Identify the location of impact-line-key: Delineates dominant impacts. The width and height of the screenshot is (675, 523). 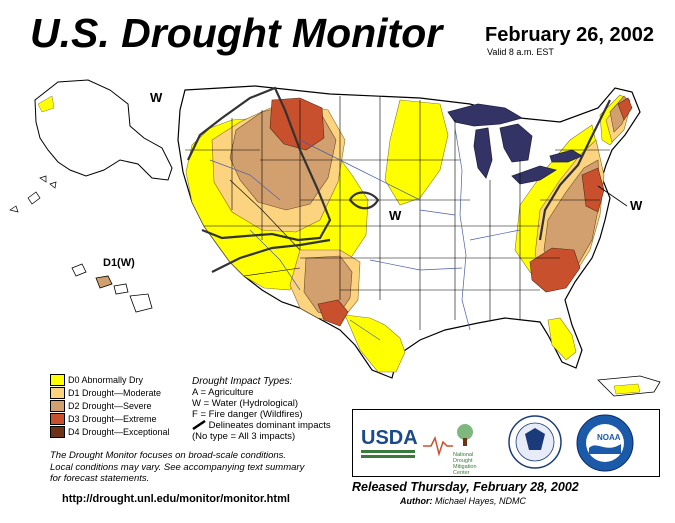
(261, 425).